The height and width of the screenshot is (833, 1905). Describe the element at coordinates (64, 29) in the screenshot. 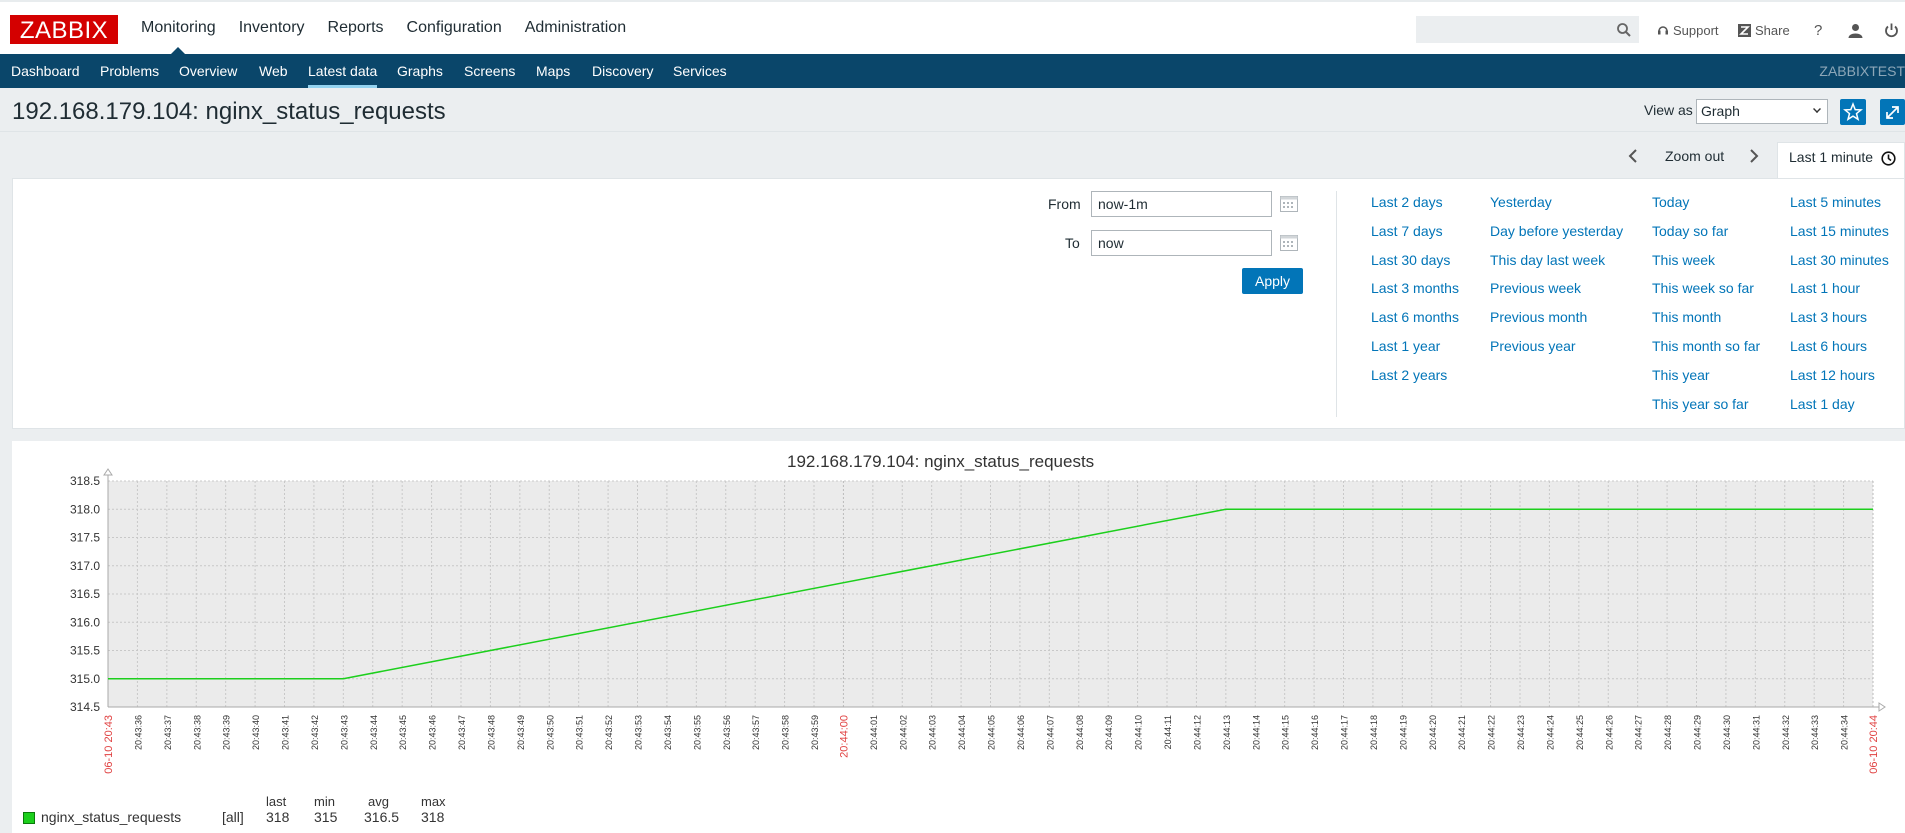

I see `zabbix-logo: ZABBIX` at that location.